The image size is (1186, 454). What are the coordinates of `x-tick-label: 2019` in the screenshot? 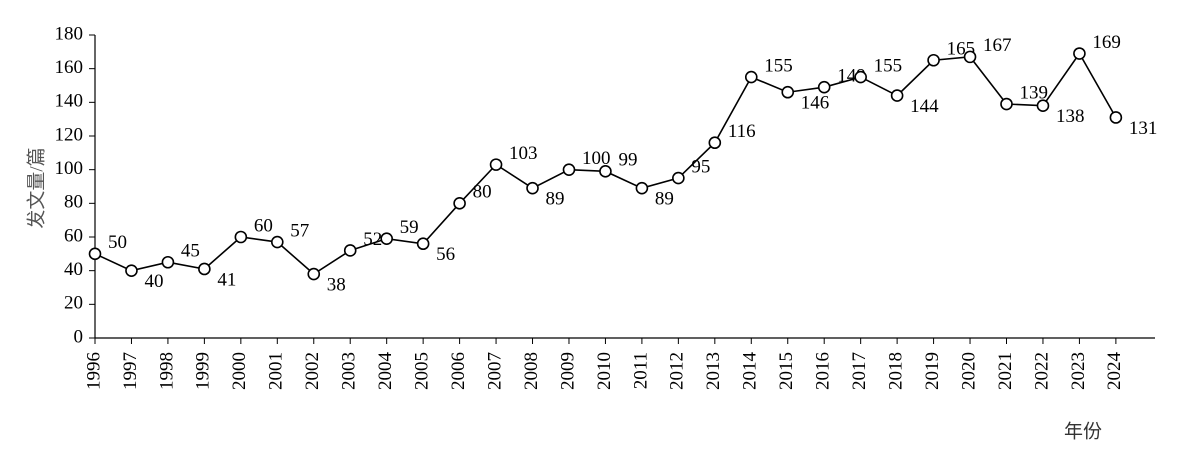 It's located at (932, 371).